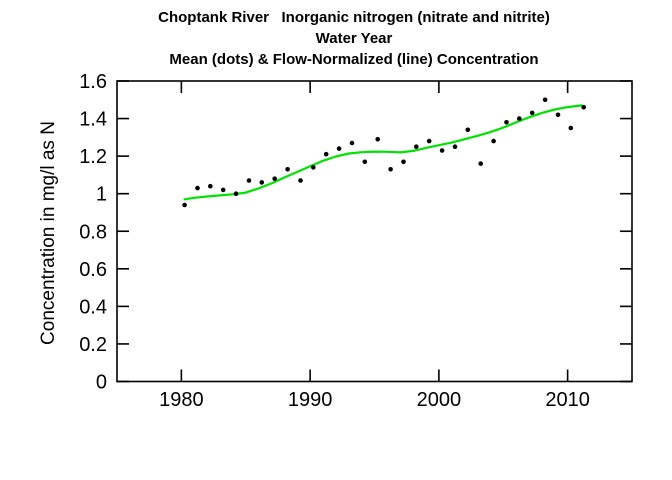 The height and width of the screenshot is (480, 672). I want to click on y-tick-label: 1.6, so click(93, 82).